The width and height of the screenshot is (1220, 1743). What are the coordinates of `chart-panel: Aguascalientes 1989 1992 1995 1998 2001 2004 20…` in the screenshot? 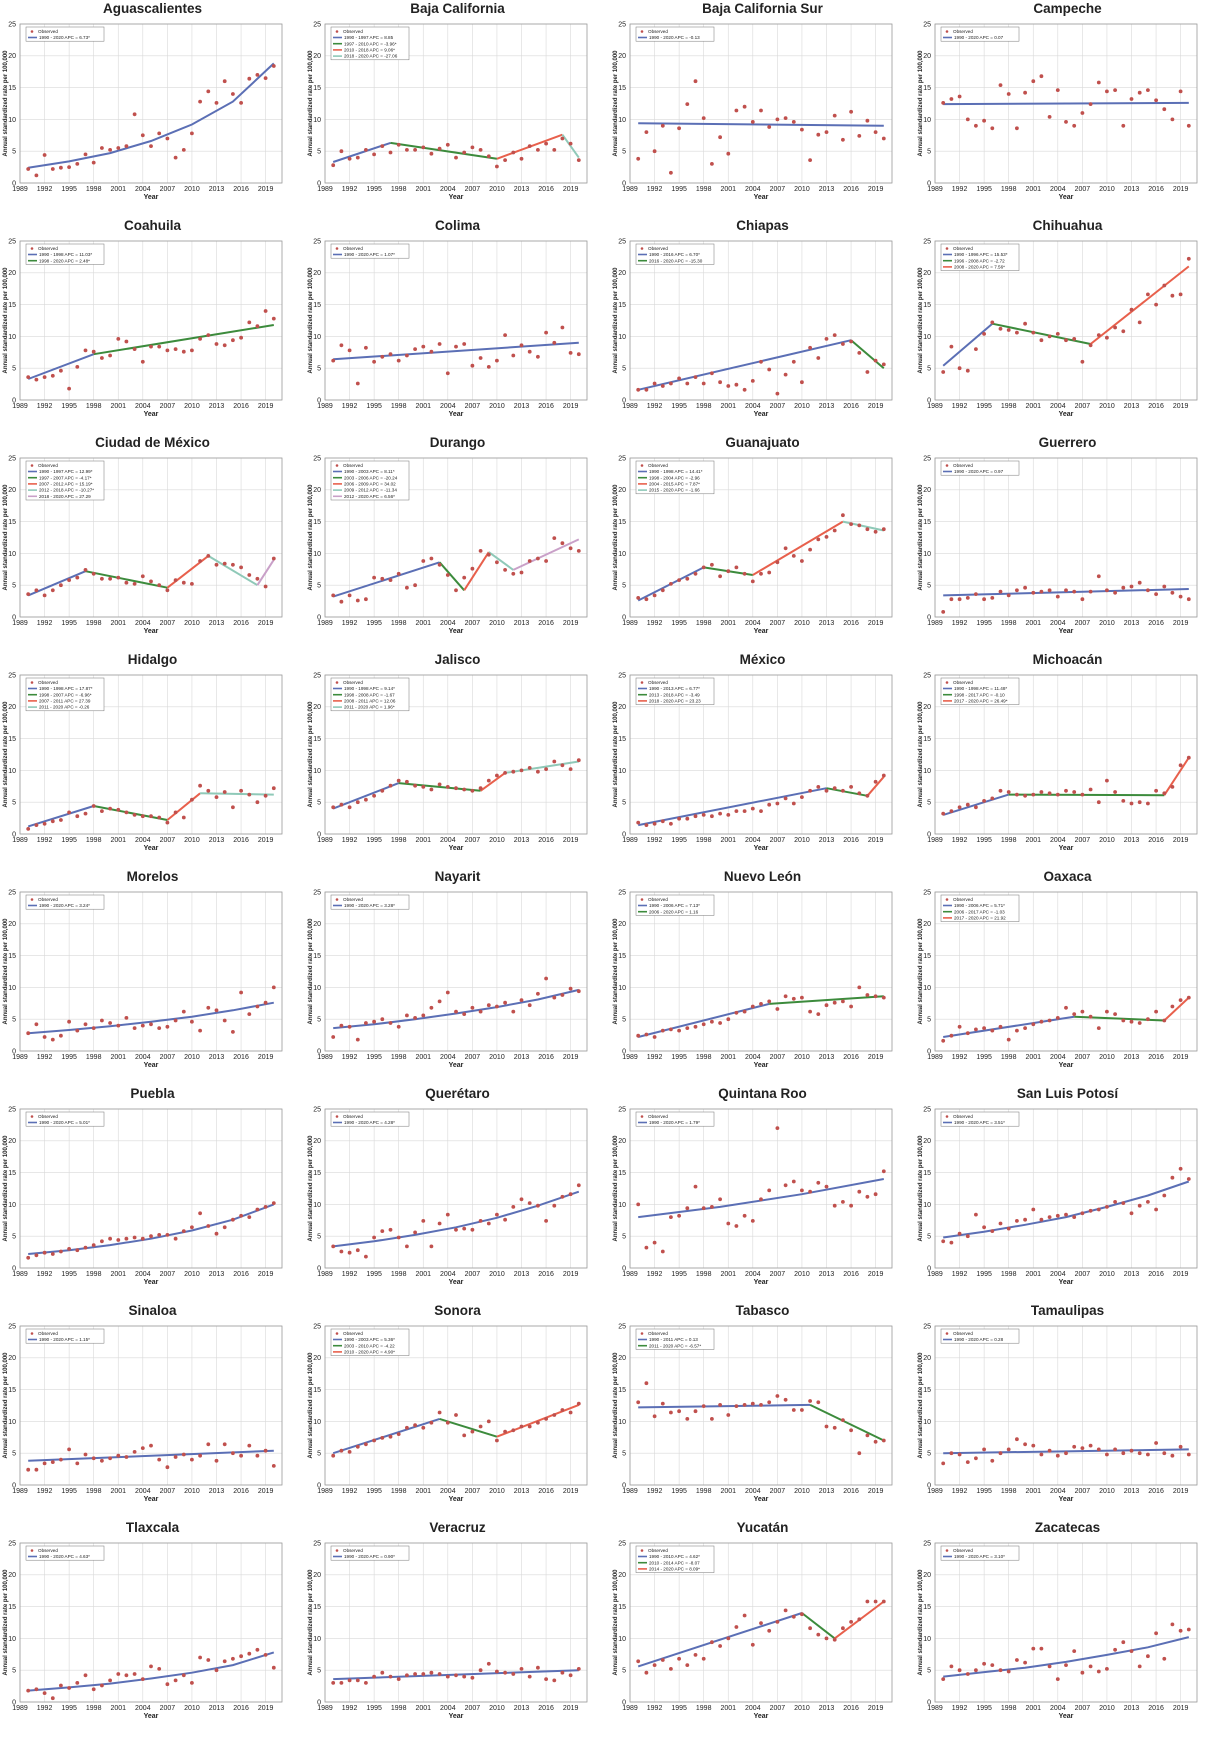 It's located at (152, 108).